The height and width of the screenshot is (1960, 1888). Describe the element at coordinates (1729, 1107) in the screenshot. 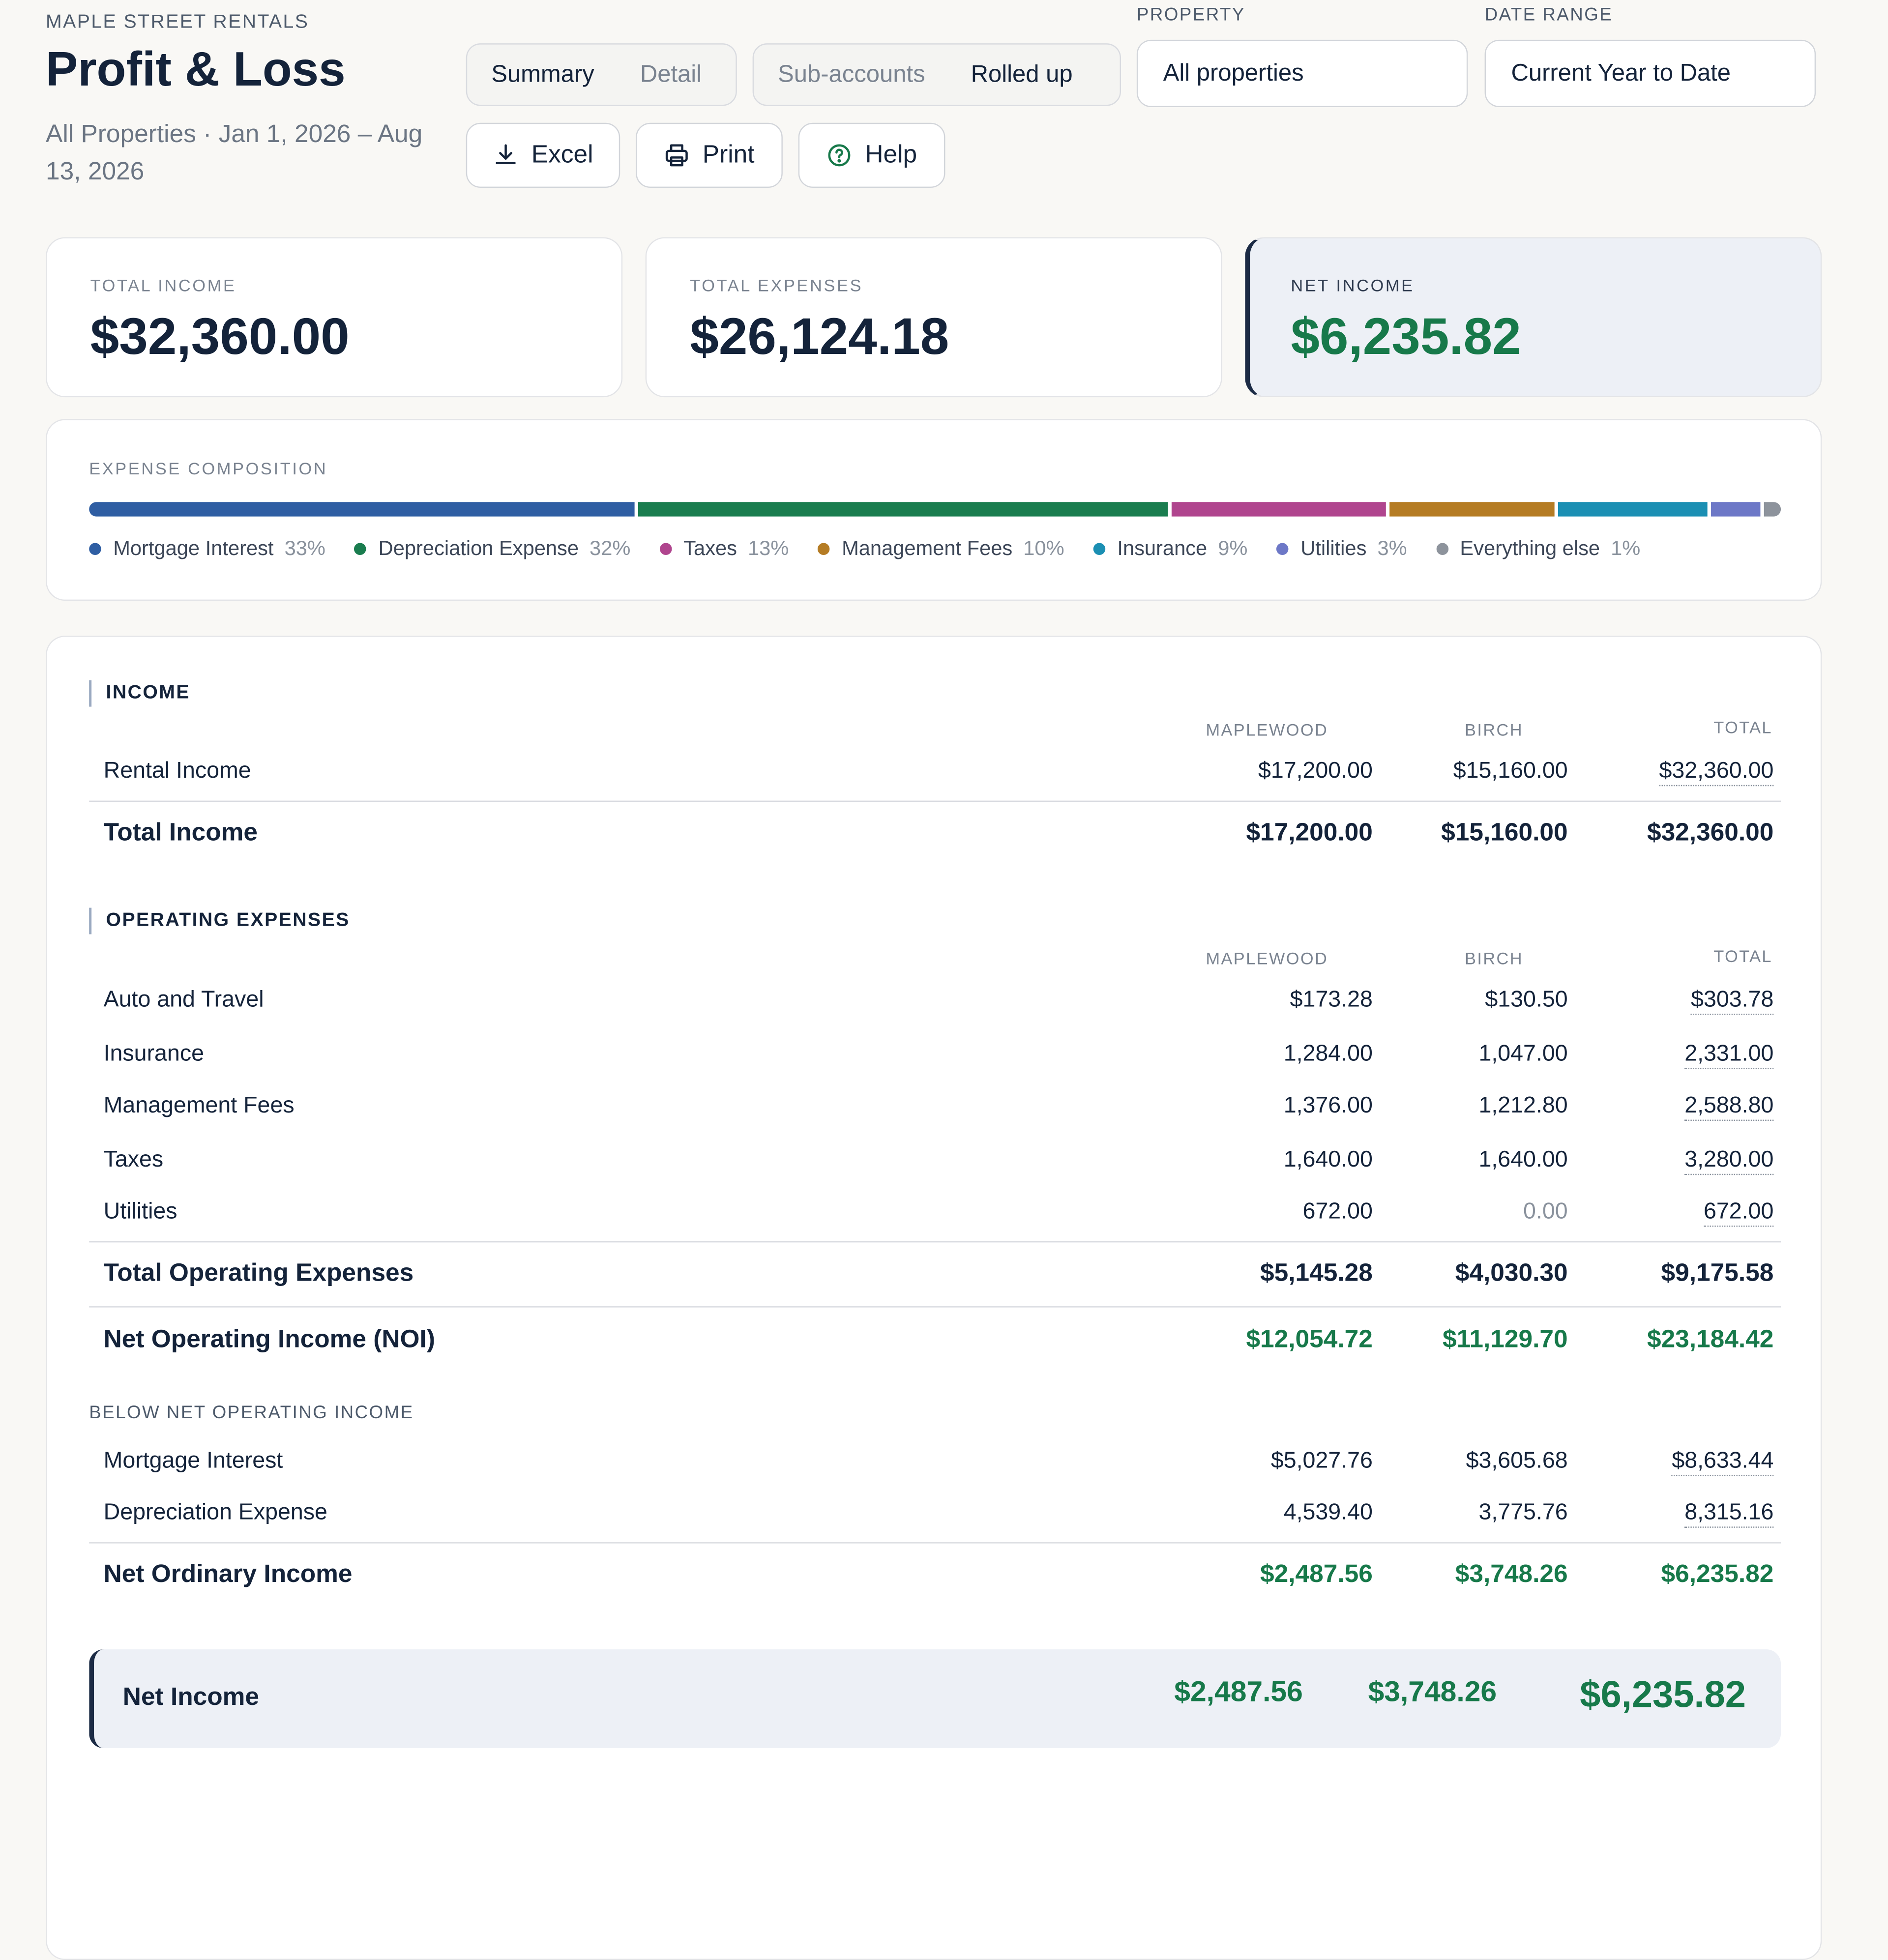

I see `total-value-link: 2,588.80` at that location.